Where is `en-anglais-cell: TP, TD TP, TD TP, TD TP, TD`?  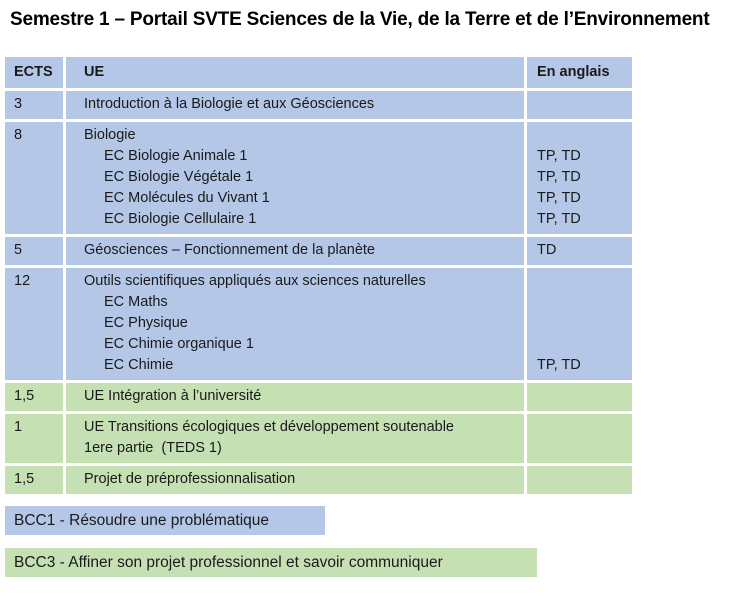
en-anglais-cell: TP, TD TP, TD TP, TD TP, TD is located at coordinates (579, 178).